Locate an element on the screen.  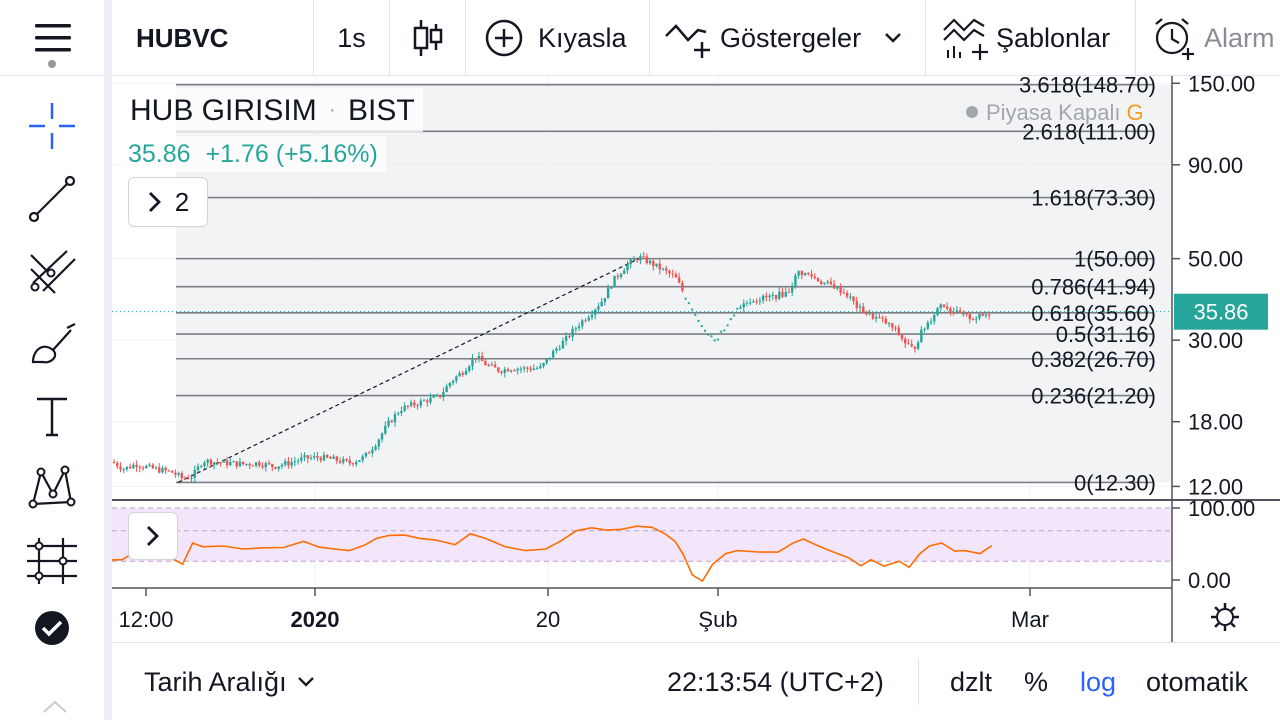
hide-drawings-tool is located at coordinates (52, 628).